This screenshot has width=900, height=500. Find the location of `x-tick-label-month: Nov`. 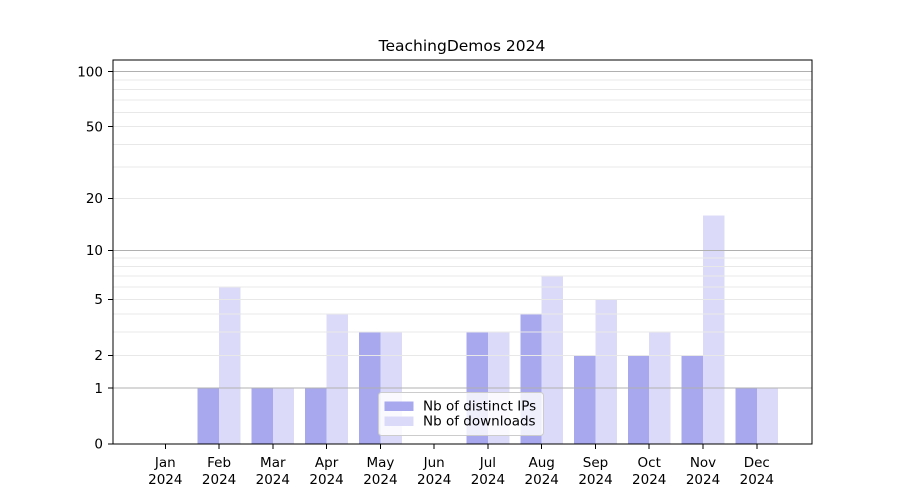

x-tick-label-month: Nov is located at coordinates (703, 463).